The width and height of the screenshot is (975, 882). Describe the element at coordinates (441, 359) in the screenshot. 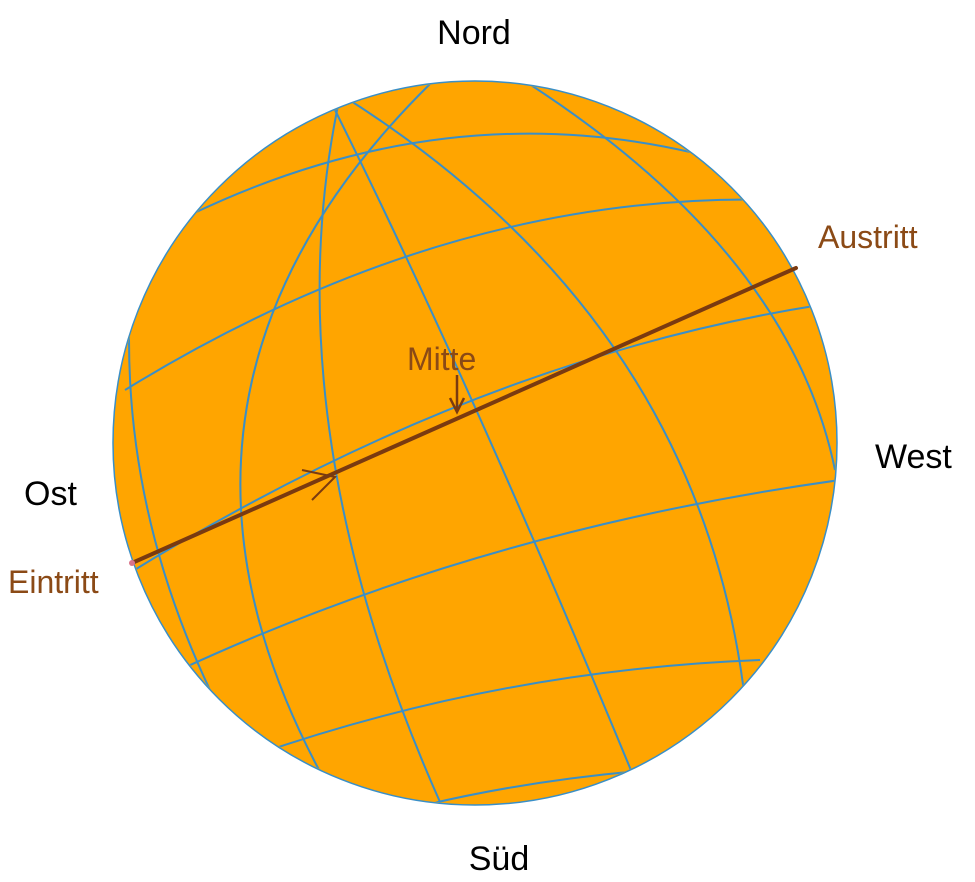

I see `middle-label: Mitte` at that location.